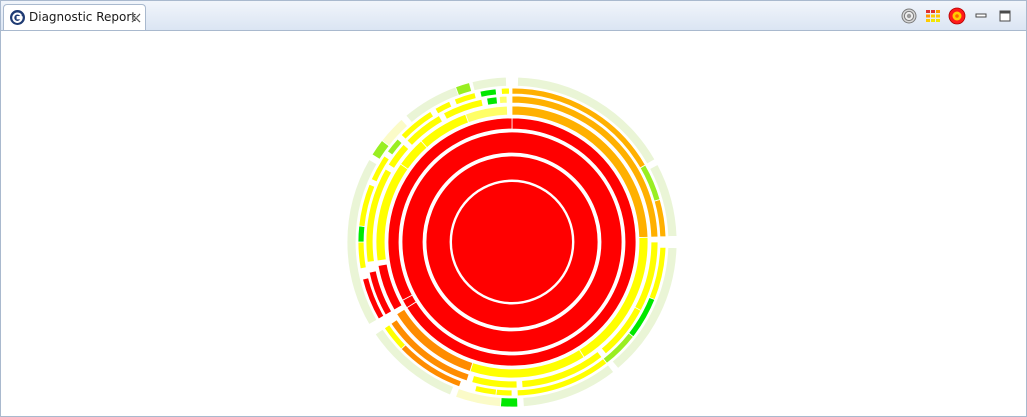 The height and width of the screenshot is (417, 1027). I want to click on minimize-button, so click(981, 16).